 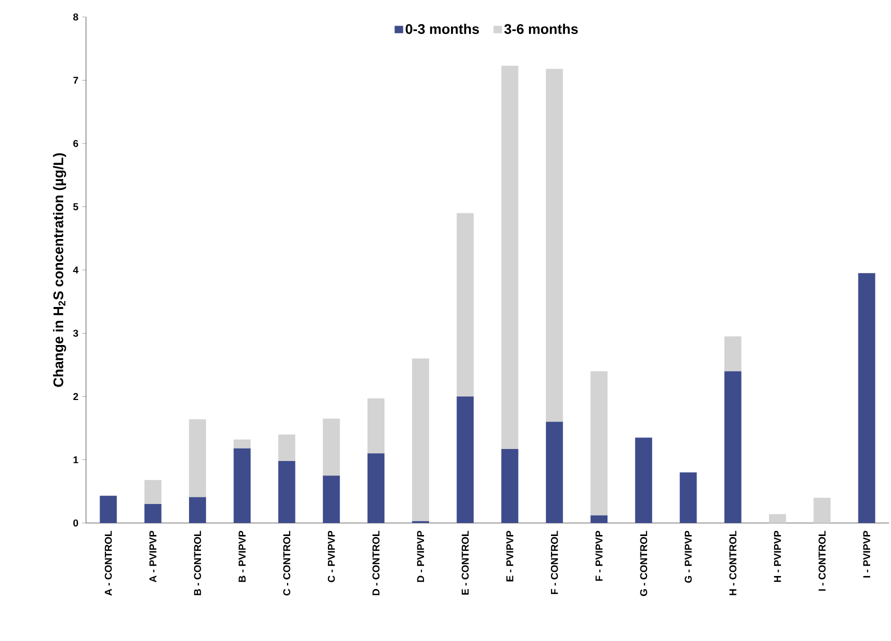 What do you see at coordinates (152, 556) in the screenshot?
I see `x-tick-label: A - PVIPVP` at bounding box center [152, 556].